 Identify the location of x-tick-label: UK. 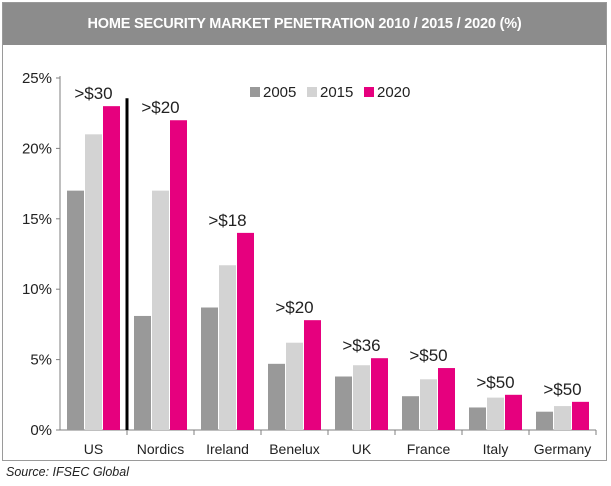
(362, 449).